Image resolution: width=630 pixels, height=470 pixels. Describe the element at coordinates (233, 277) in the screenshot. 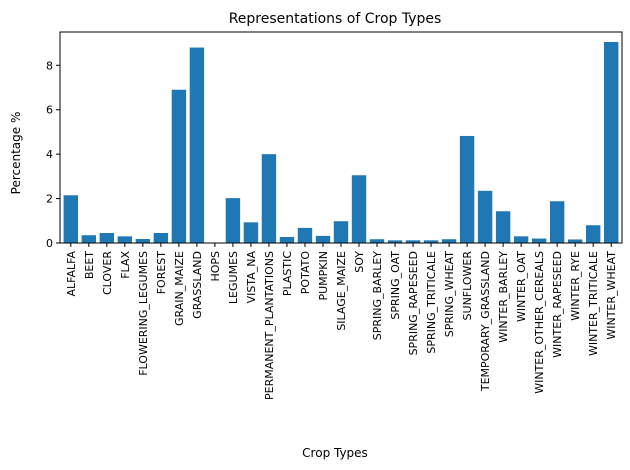

I see `x-tick-label: LEGUMES` at that location.